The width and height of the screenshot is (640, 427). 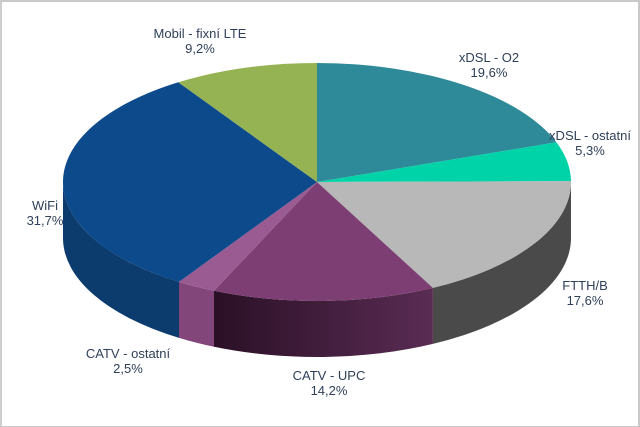 I want to click on pie-slice-label: xDSL - ostatní 5,3%, so click(x=590, y=143).